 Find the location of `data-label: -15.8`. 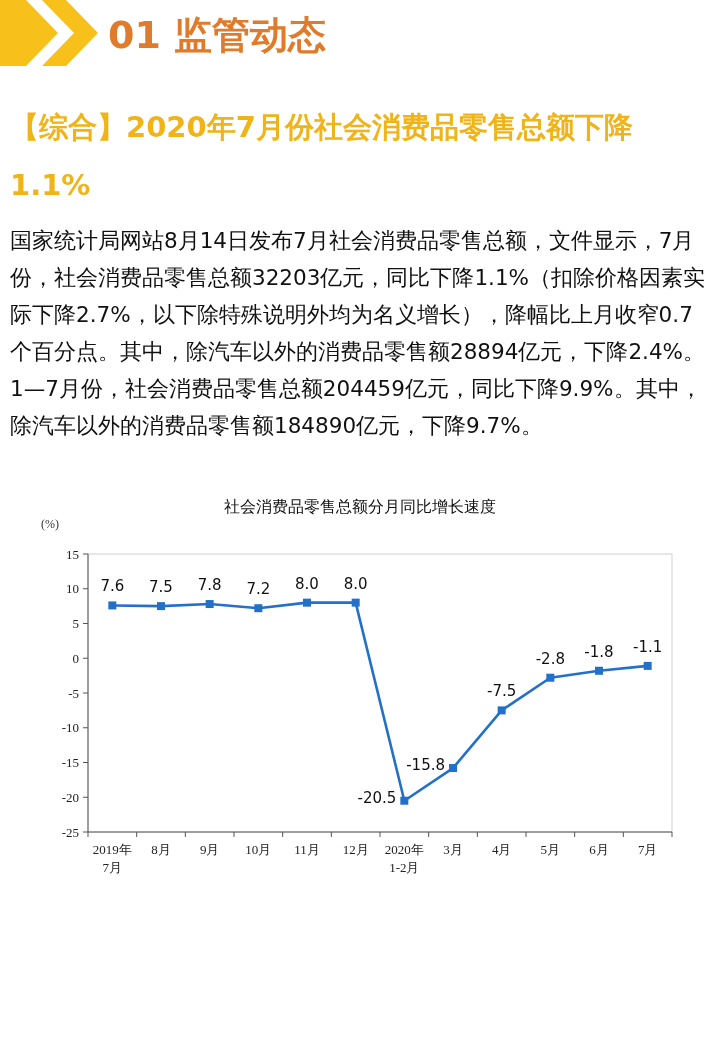

data-label: -15.8 is located at coordinates (425, 765).